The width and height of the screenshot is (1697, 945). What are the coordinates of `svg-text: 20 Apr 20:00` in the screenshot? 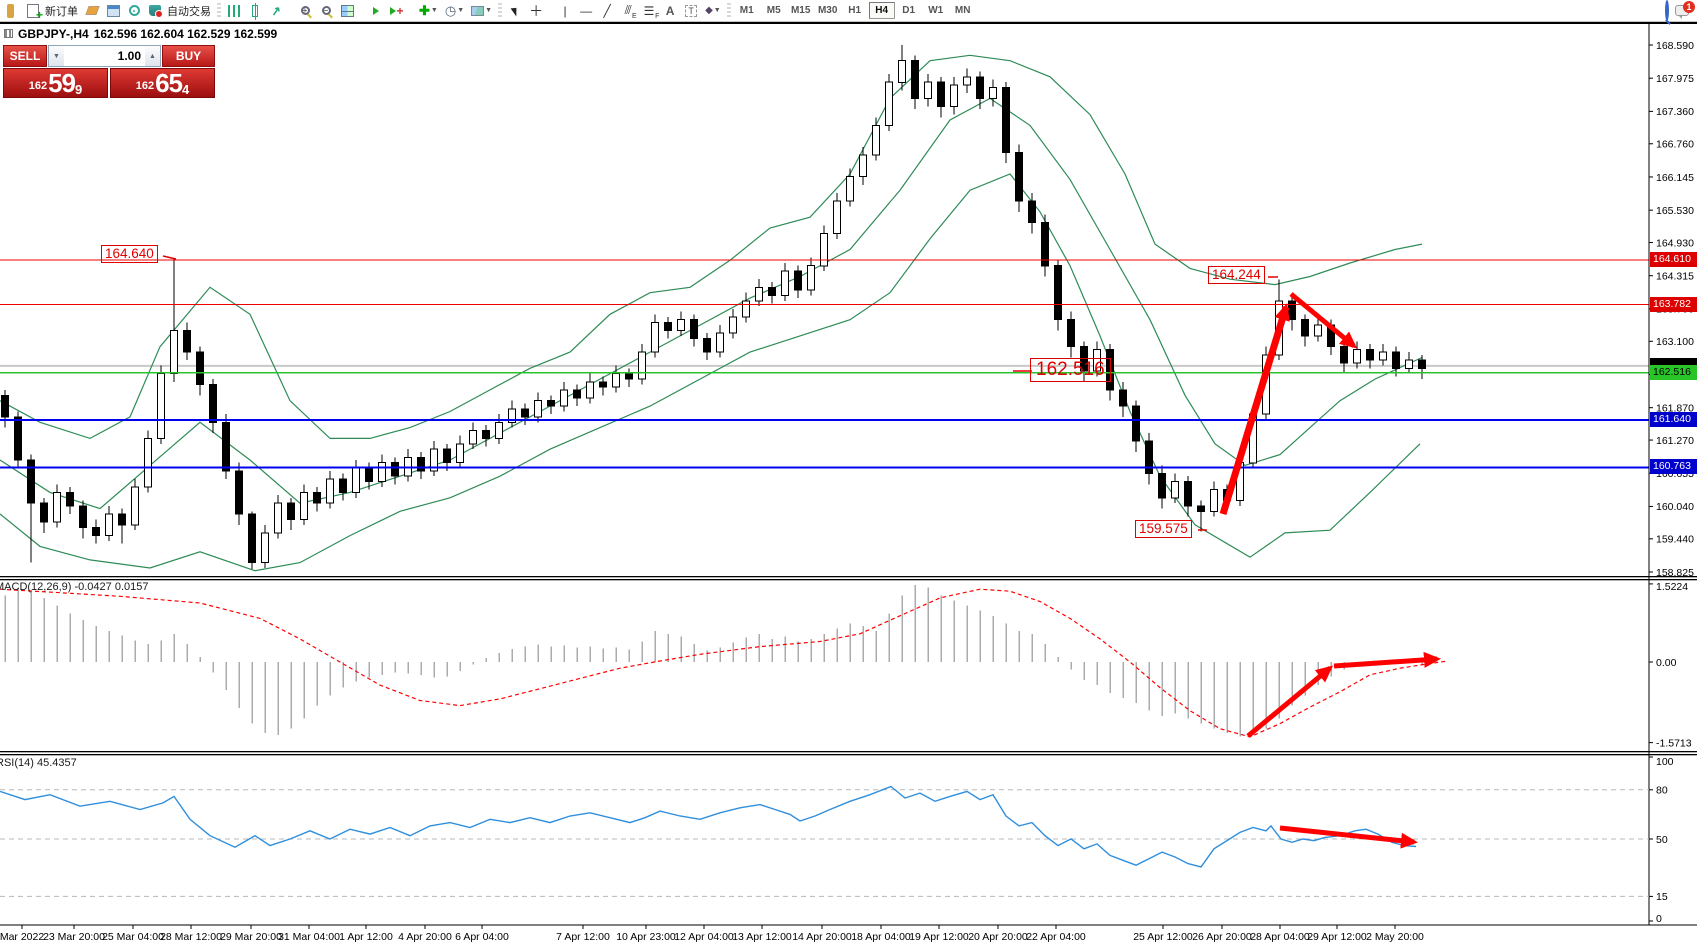 It's located at (998, 937).